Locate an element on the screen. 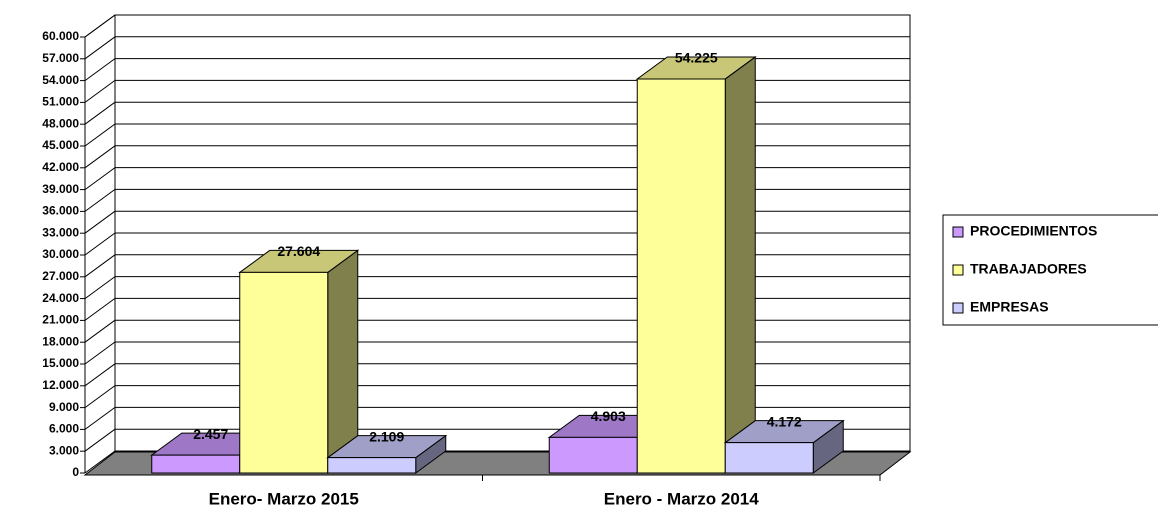 This screenshot has height=511, width=1158. legend-label: EMPRESAS is located at coordinates (1009, 307).